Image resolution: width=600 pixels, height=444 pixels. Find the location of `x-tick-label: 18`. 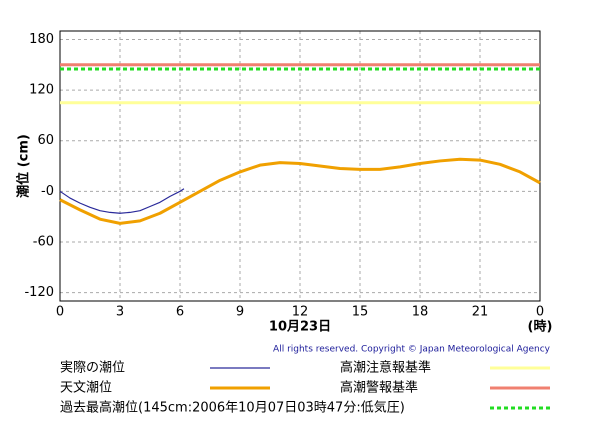

x-tick-label: 18 is located at coordinates (420, 312).